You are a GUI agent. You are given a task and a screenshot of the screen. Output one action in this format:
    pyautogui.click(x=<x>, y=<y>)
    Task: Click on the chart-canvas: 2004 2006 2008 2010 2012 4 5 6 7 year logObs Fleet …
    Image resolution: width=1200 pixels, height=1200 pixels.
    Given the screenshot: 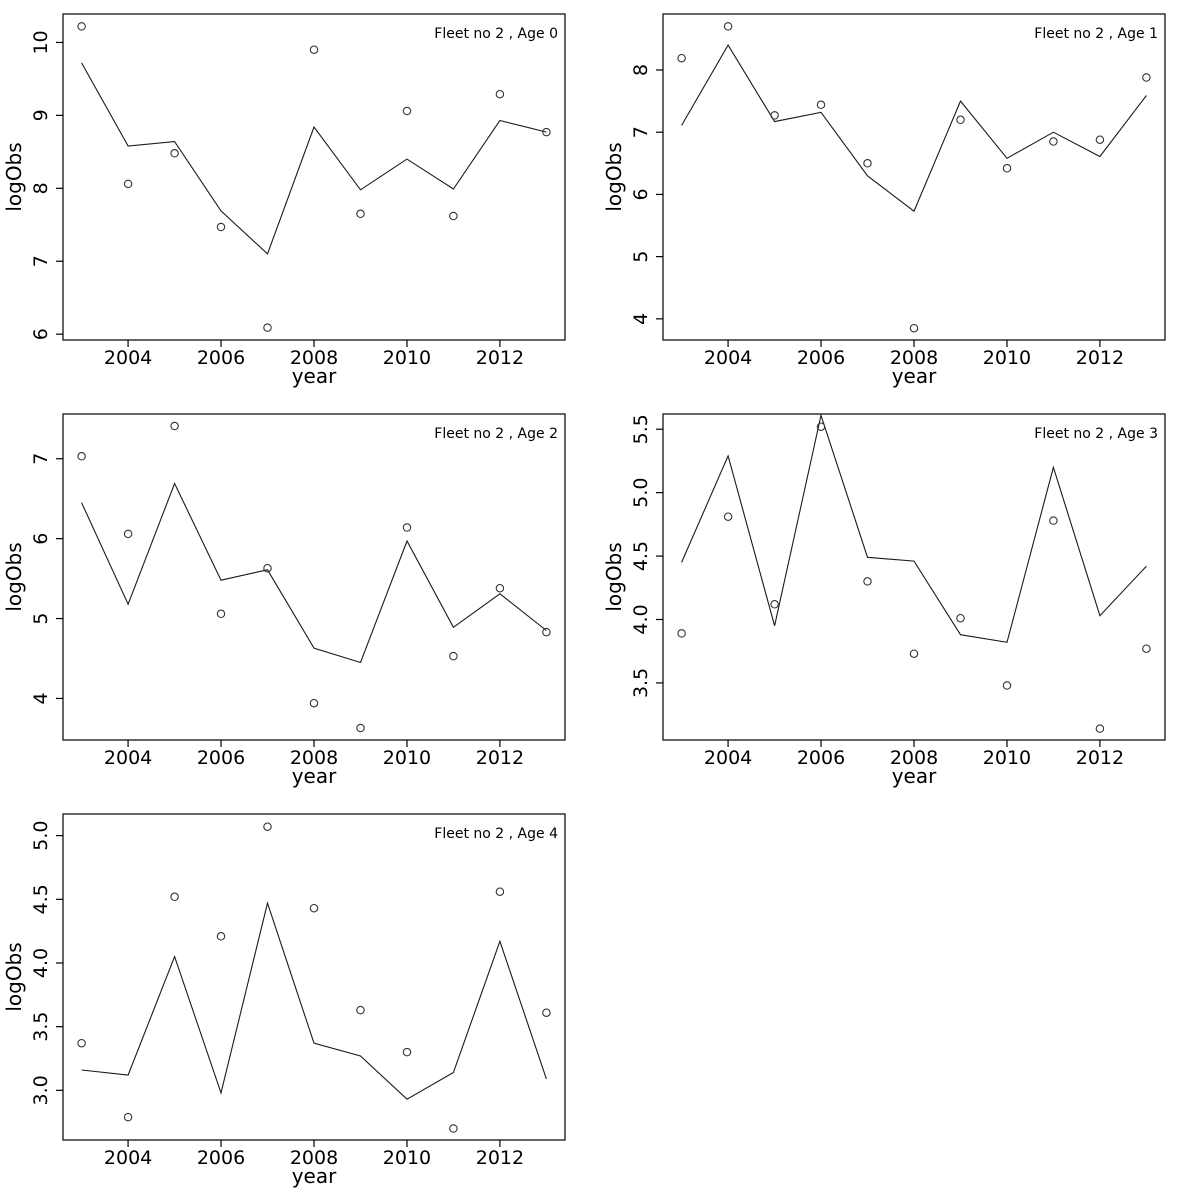 What is the action you would take?
    pyautogui.click(x=284, y=600)
    